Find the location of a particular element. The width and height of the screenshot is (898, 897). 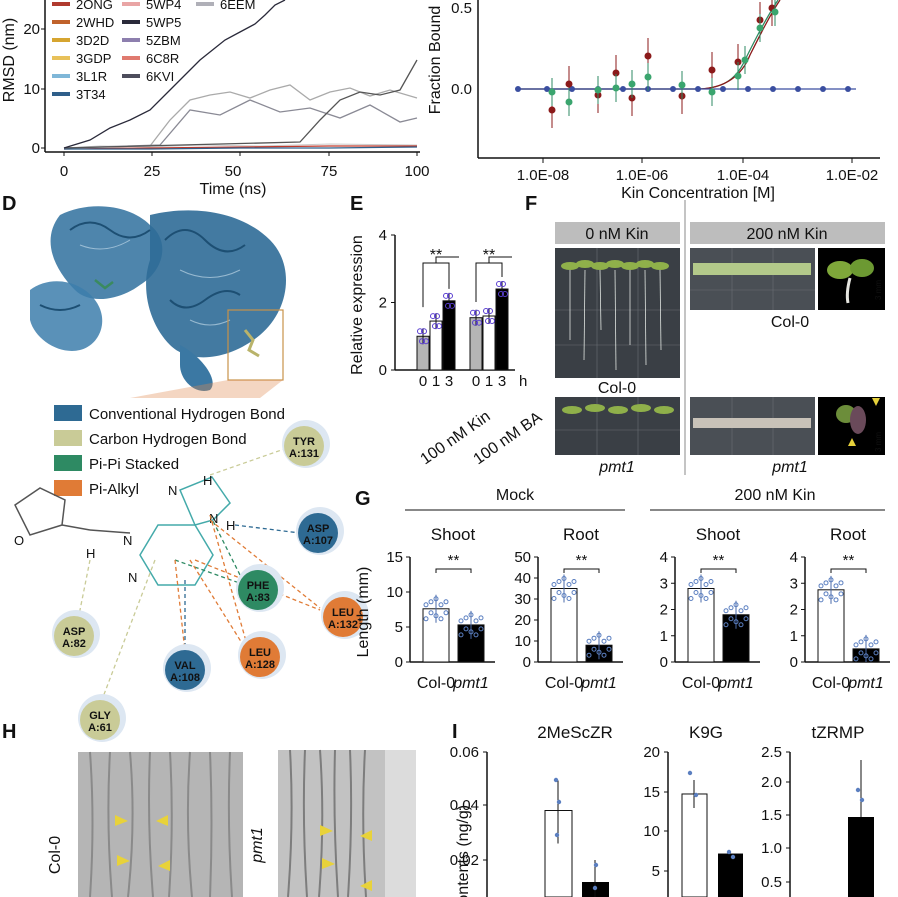

panel-h: H Col-0 pmt1 is located at coordinates (209, 809).